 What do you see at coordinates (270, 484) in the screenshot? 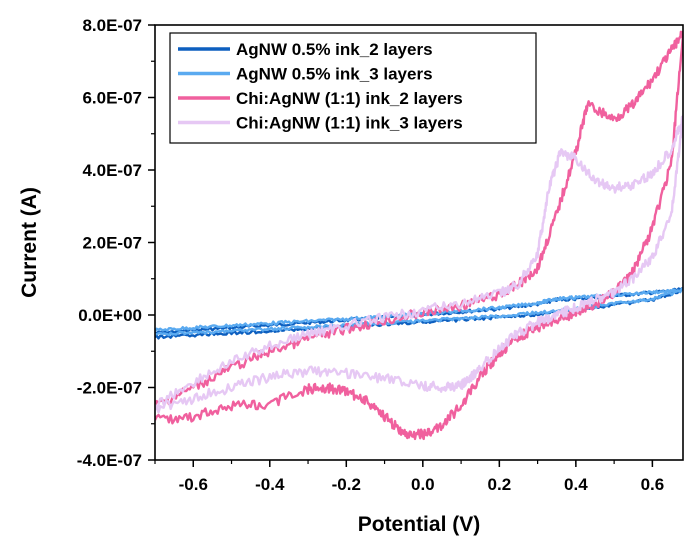
I see `x-tick-label: -0.4` at bounding box center [270, 484].